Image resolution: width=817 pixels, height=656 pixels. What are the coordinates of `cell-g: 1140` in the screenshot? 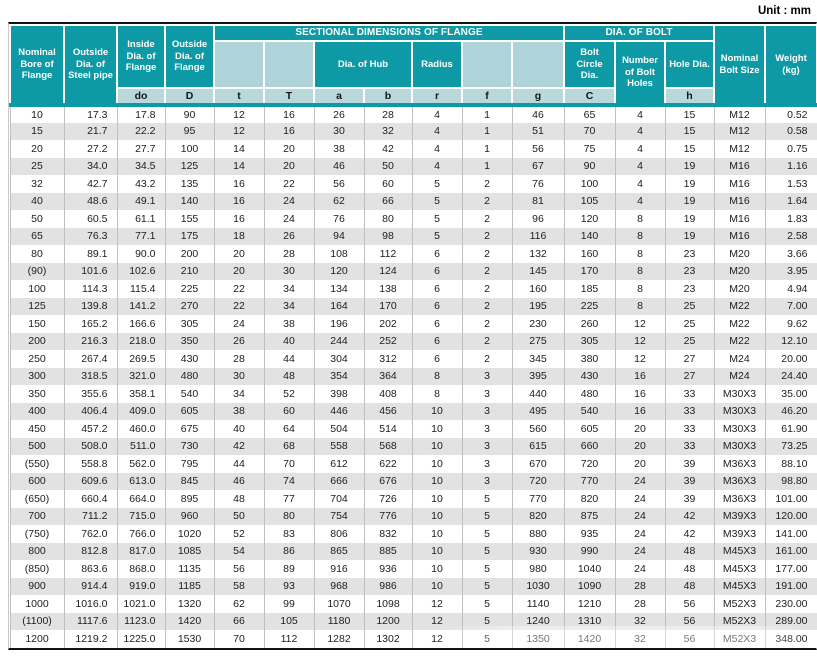 It's located at (538, 604).